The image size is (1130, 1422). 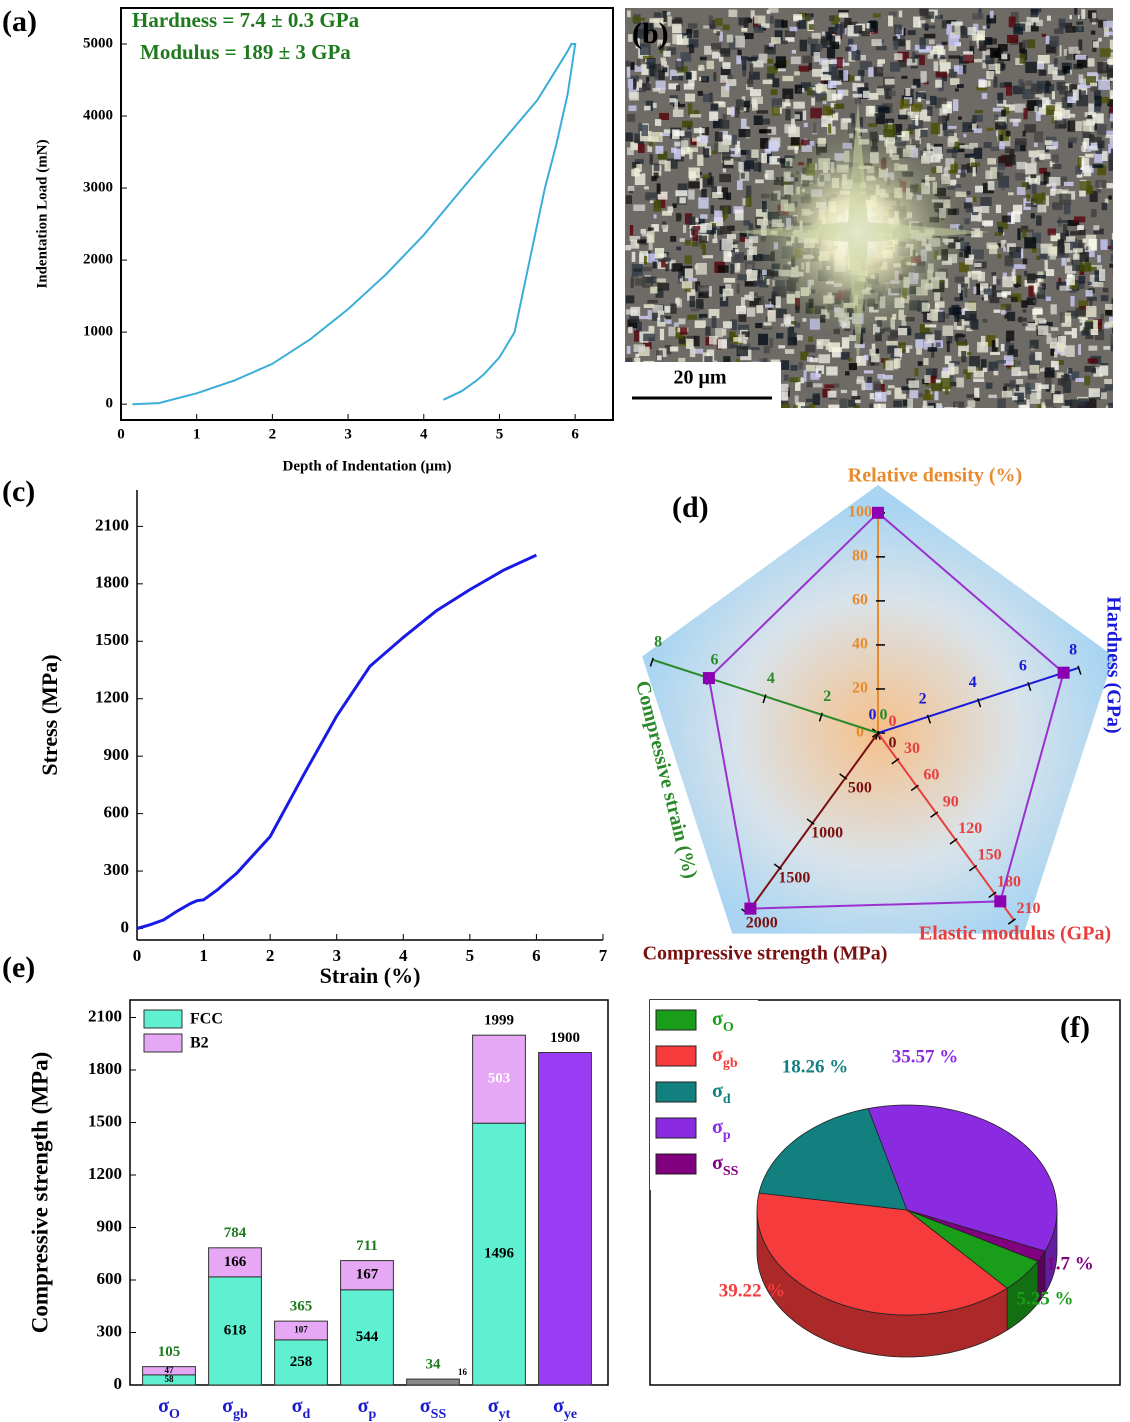 I want to click on total-label: 105, so click(x=169, y=1352).